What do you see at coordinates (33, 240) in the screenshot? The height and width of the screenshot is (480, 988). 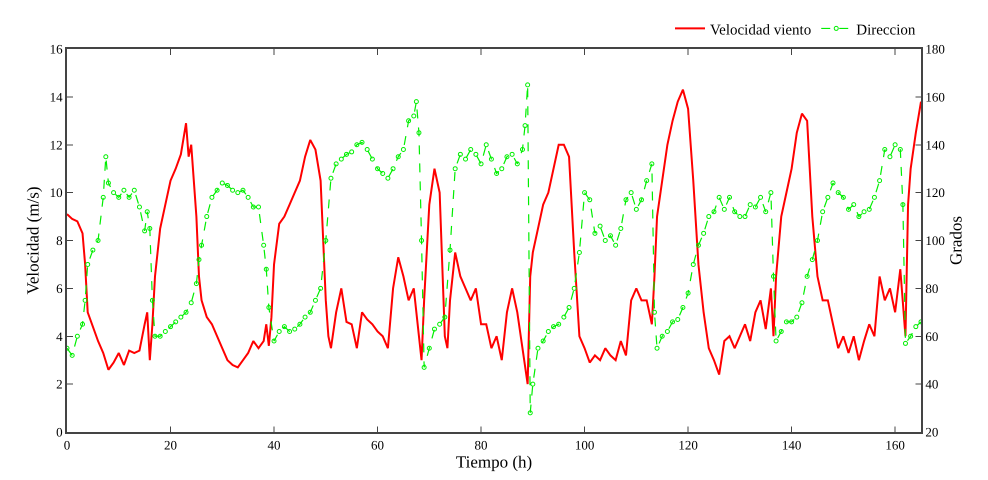 I see `y-axis-title: Velocidad (m/s)` at bounding box center [33, 240].